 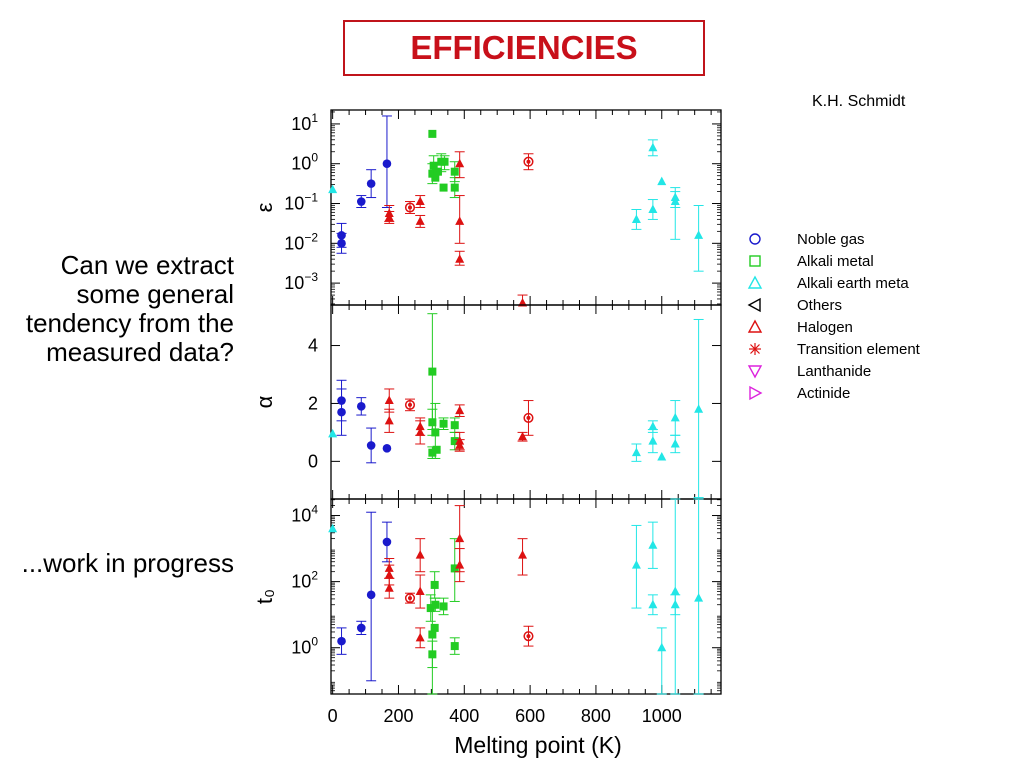 What do you see at coordinates (835, 349) in the screenshot?
I see `legend-item: Transition element` at bounding box center [835, 349].